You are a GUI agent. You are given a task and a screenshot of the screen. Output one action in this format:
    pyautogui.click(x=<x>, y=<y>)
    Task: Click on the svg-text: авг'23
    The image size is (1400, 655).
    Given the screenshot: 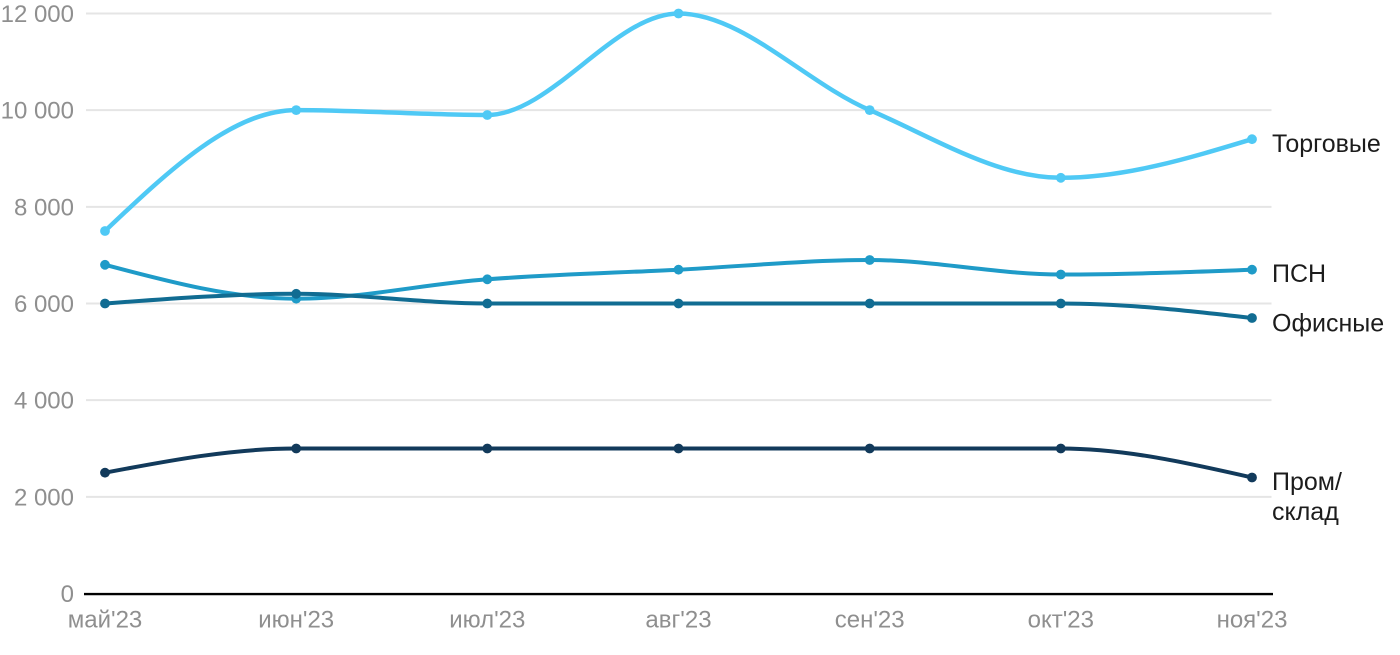 What is the action you would take?
    pyautogui.click(x=678, y=620)
    